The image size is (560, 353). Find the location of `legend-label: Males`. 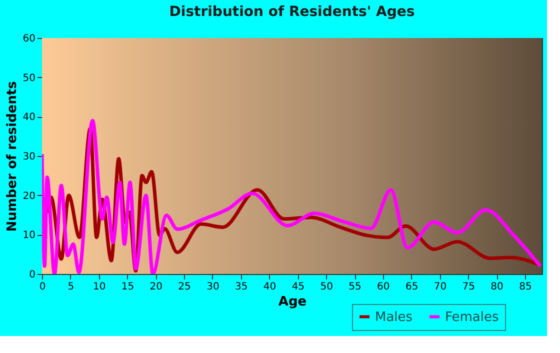

legend-label: Males is located at coordinates (394, 317).